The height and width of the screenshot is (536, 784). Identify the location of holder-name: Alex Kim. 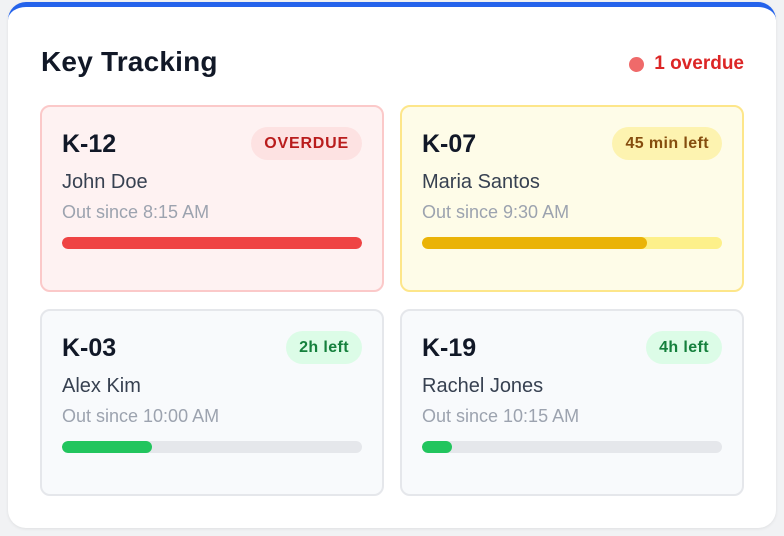
(101, 386).